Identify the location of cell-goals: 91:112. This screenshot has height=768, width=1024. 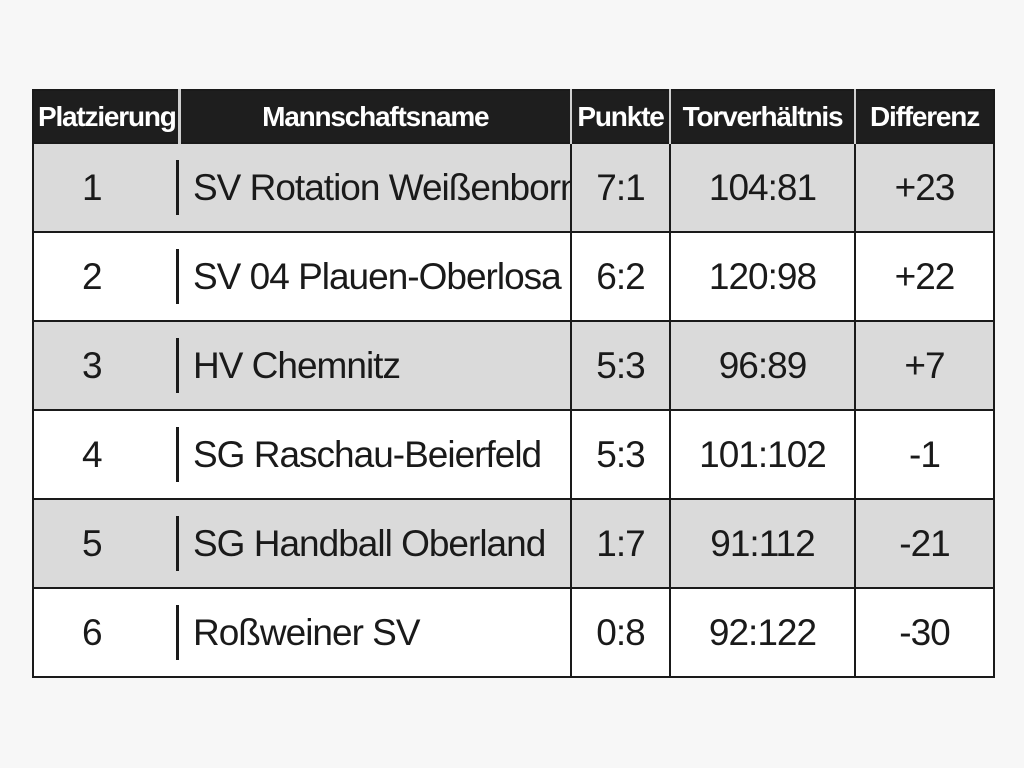
(762, 543).